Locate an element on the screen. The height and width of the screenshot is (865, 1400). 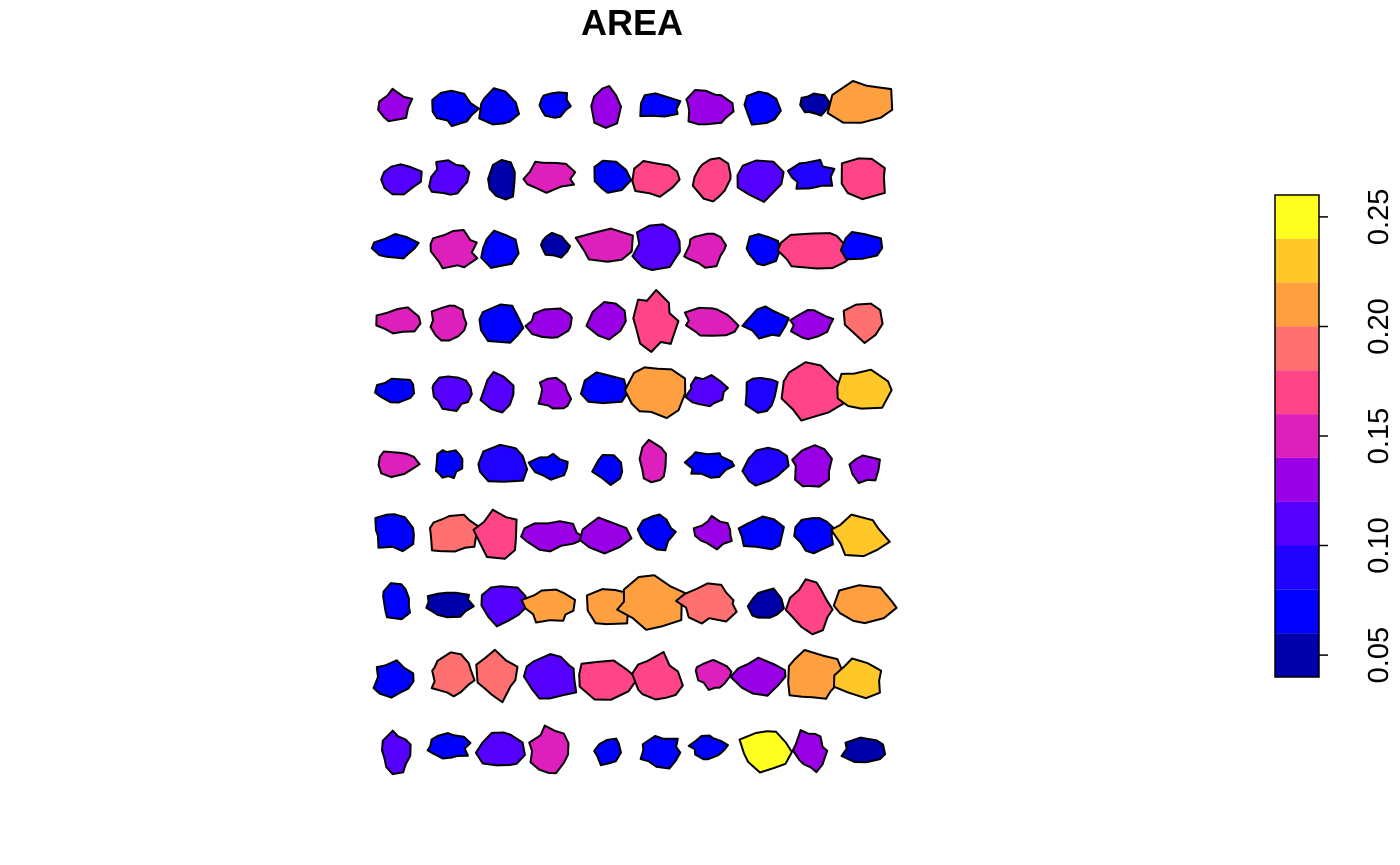
legend-tick-label: 0.10 is located at coordinates (1379, 545).